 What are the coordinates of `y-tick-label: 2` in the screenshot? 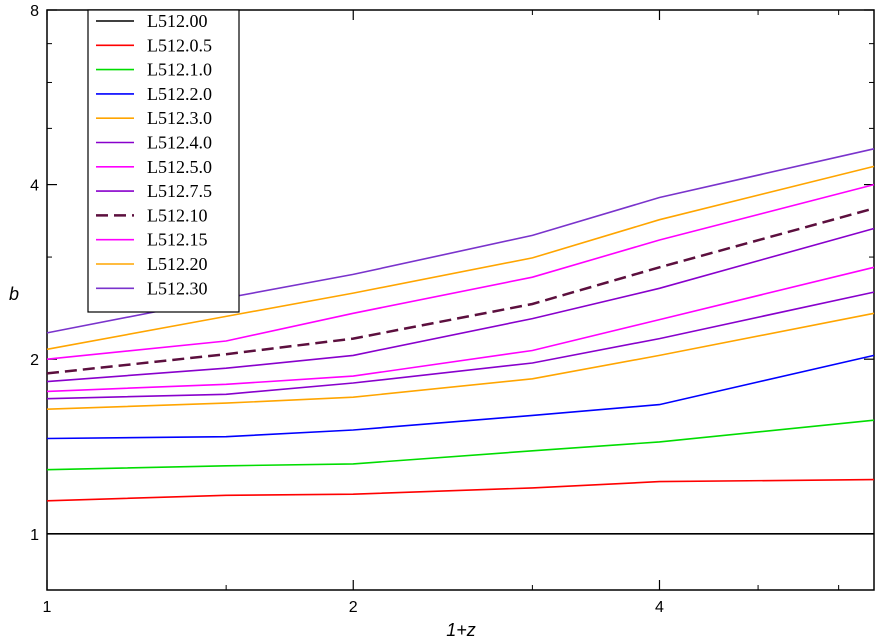 It's located at (34, 360).